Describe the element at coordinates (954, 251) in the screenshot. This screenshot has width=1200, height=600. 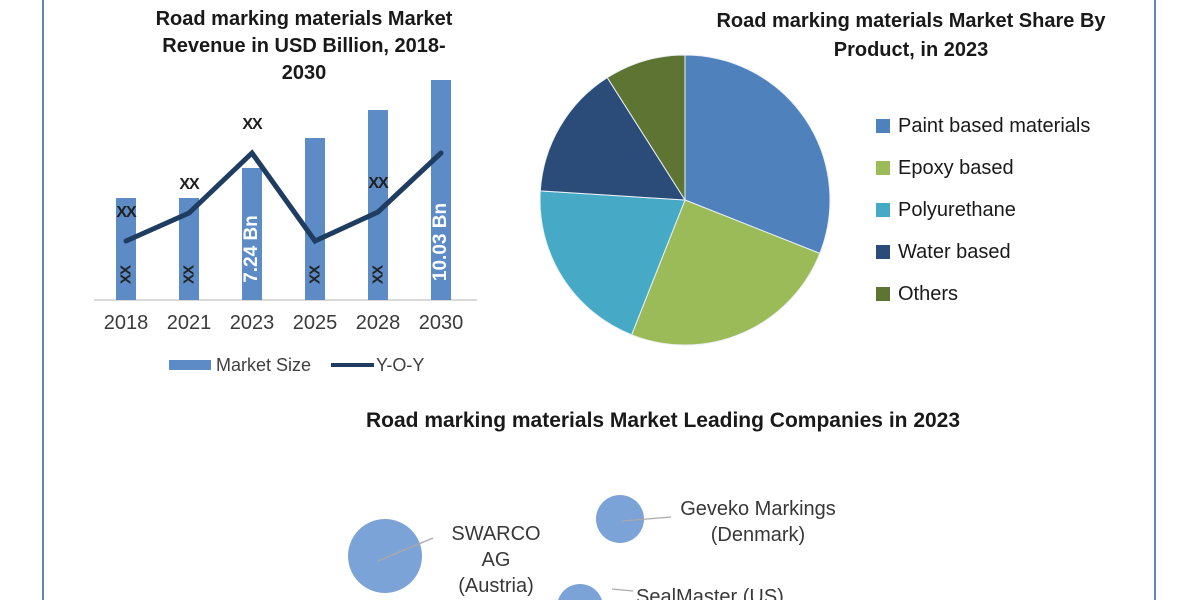
I see `pie-legend-label-water-based: Water based` at that location.